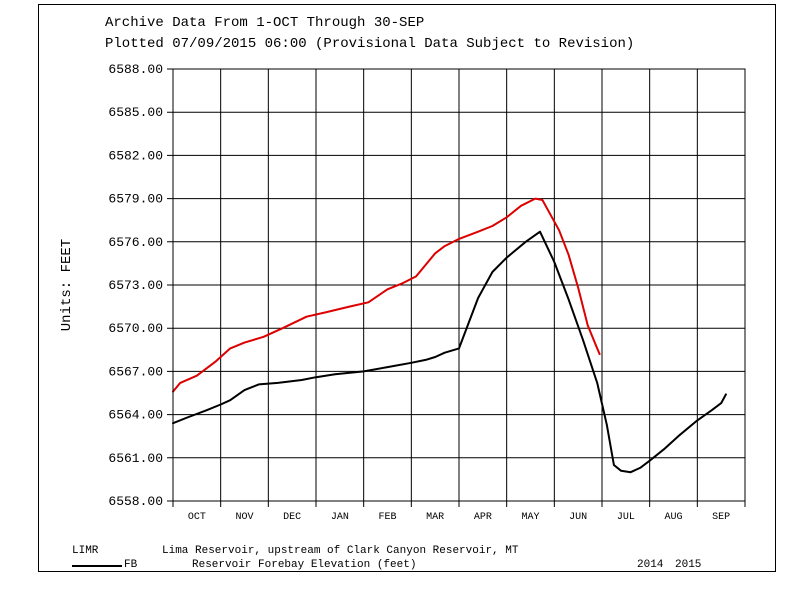 The width and height of the screenshot is (792, 612). Describe the element at coordinates (459, 517) in the screenshot. I see `x-tick-labels: OCT NOV DEC JAN FEB MAR APR MAY JUN JUL AUG SEP` at that location.